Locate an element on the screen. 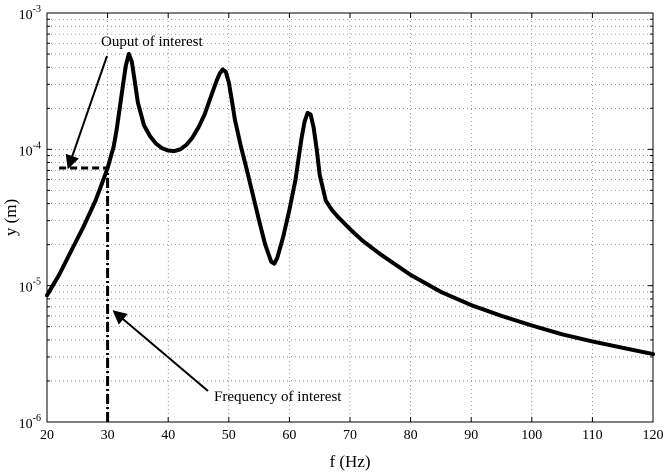 The height and width of the screenshot is (472, 672). y-tick-label: 10⁻⁴ is located at coordinates (30, 149).